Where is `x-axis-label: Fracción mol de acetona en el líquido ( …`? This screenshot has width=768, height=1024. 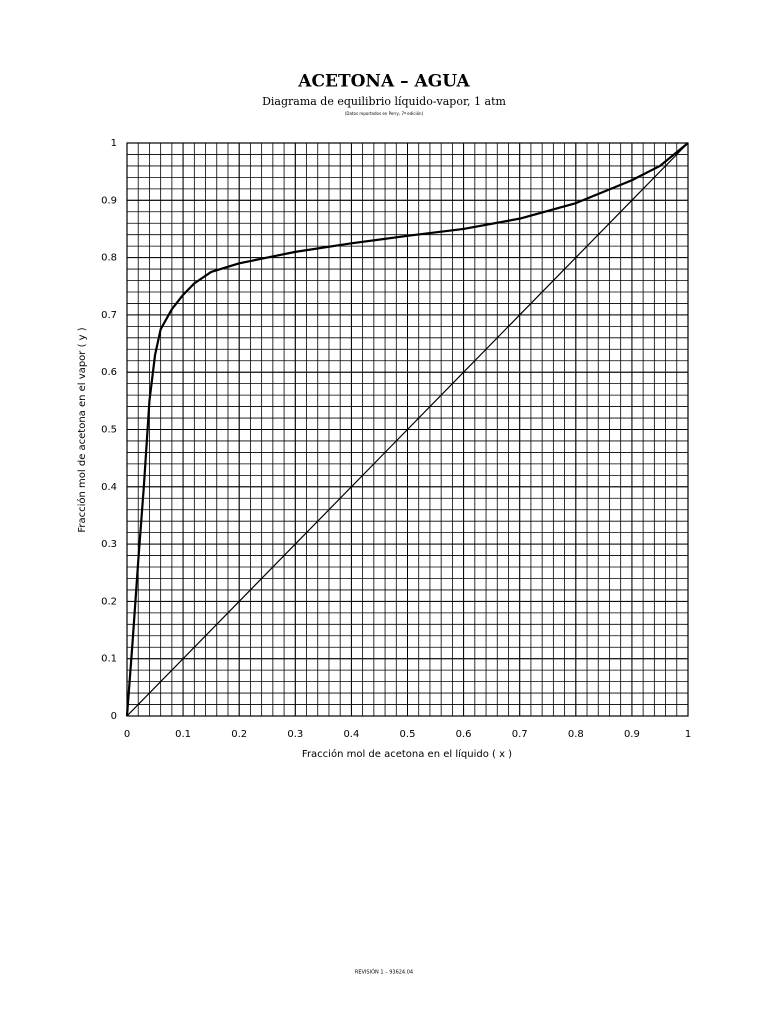
x-axis-label: Fracción mol de acetona en el líquido ( … is located at coordinates (407, 754).